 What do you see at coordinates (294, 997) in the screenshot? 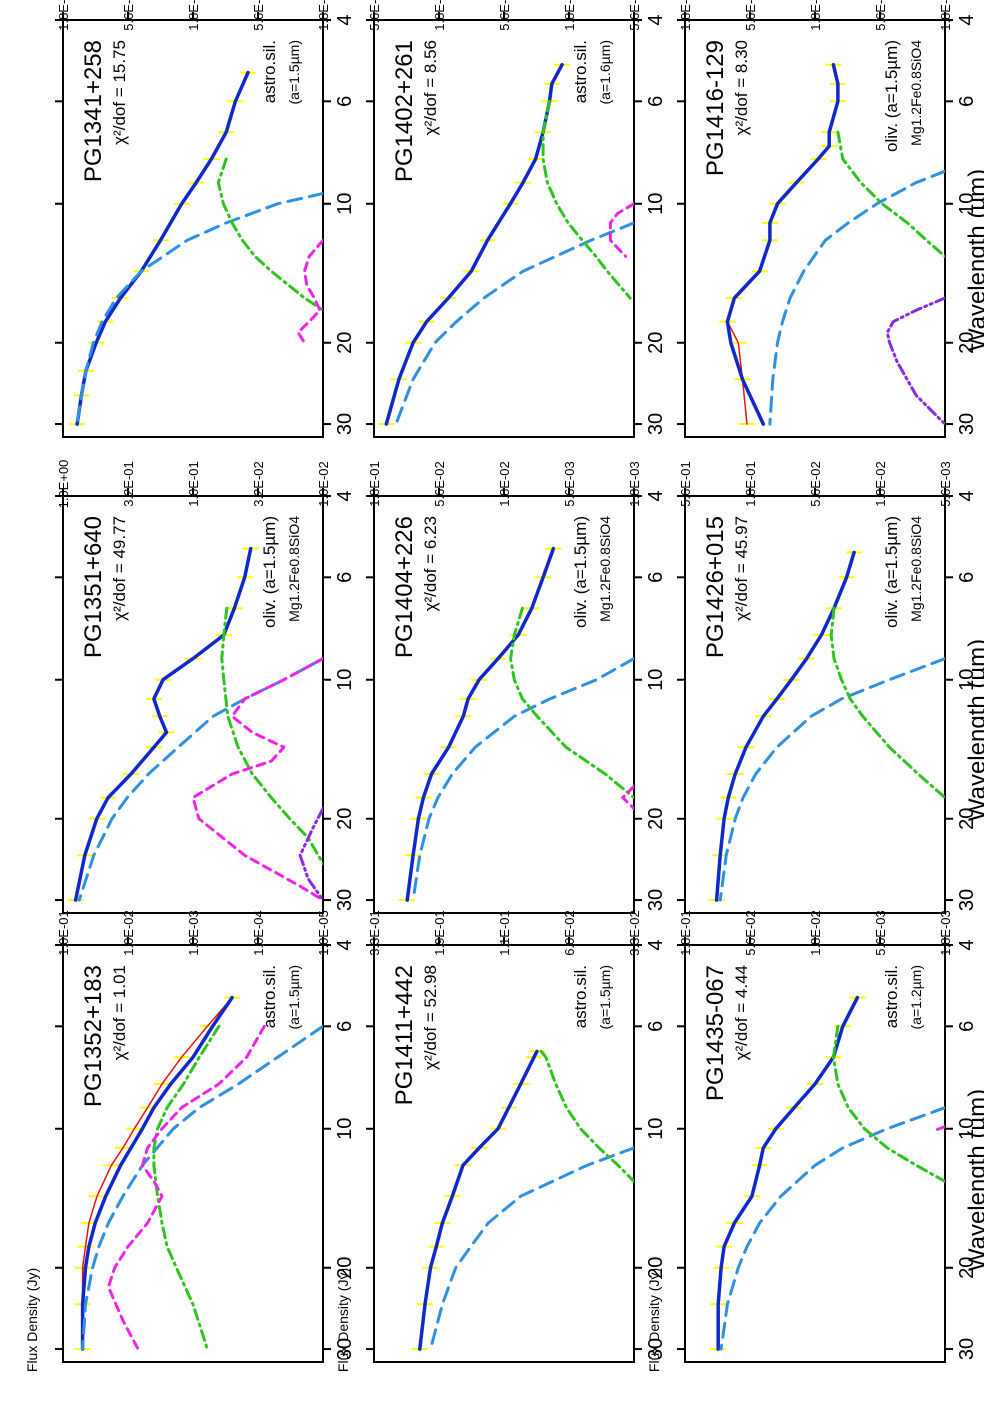
I see `dust-label-line2: (a=1.5µm)` at bounding box center [294, 997].